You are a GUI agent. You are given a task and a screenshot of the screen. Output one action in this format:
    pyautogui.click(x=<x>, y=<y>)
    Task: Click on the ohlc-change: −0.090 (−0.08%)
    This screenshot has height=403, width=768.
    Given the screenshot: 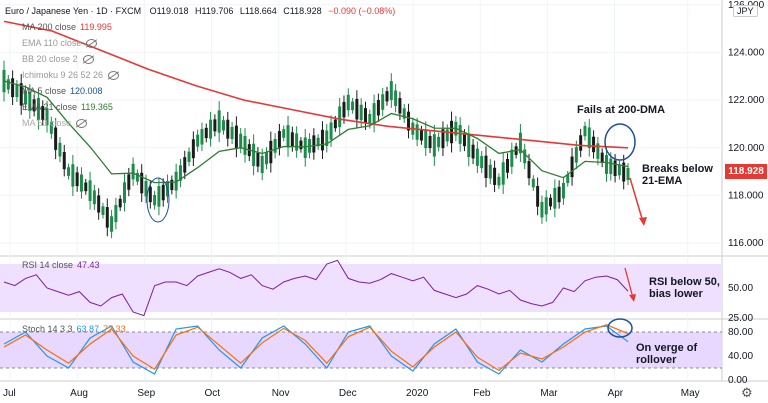 What is the action you would take?
    pyautogui.click(x=362, y=11)
    